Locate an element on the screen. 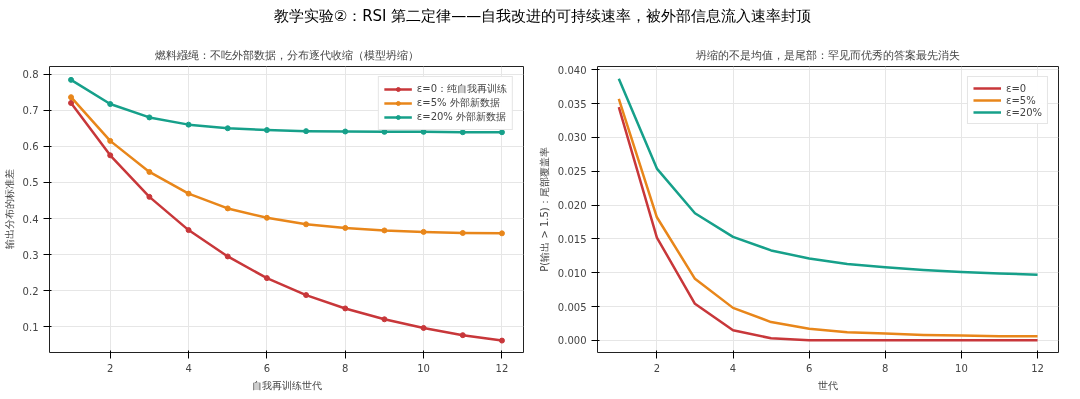 This screenshot has width=1080, height=399. x-axis-title: 世代 is located at coordinates (828, 385).